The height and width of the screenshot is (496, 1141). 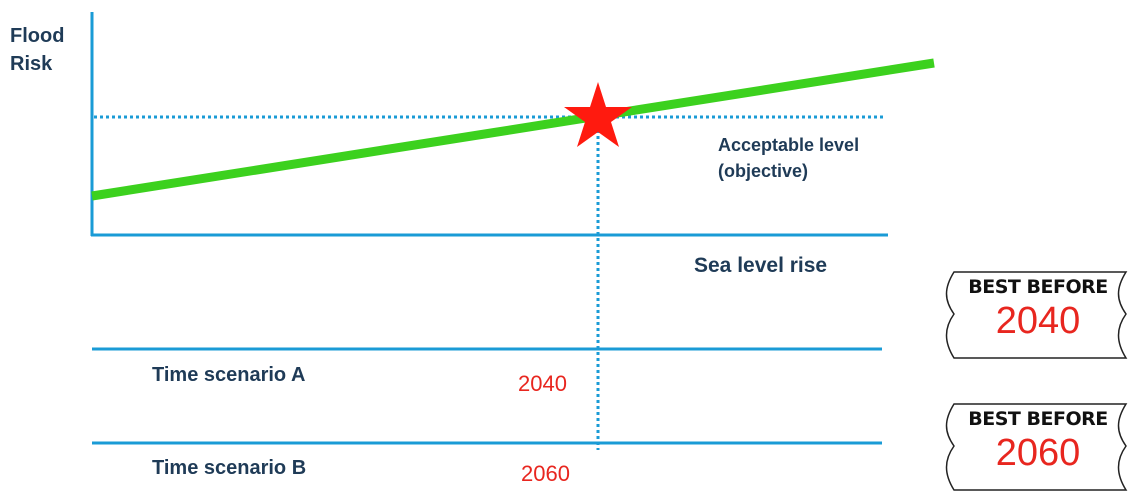 What do you see at coordinates (1038, 453) in the screenshot?
I see `tag-year: 2060` at bounding box center [1038, 453].